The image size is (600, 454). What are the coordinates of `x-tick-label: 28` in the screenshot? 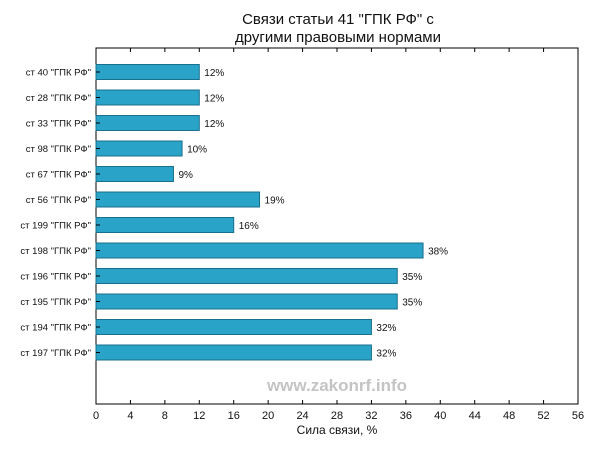 It's located at (337, 416).